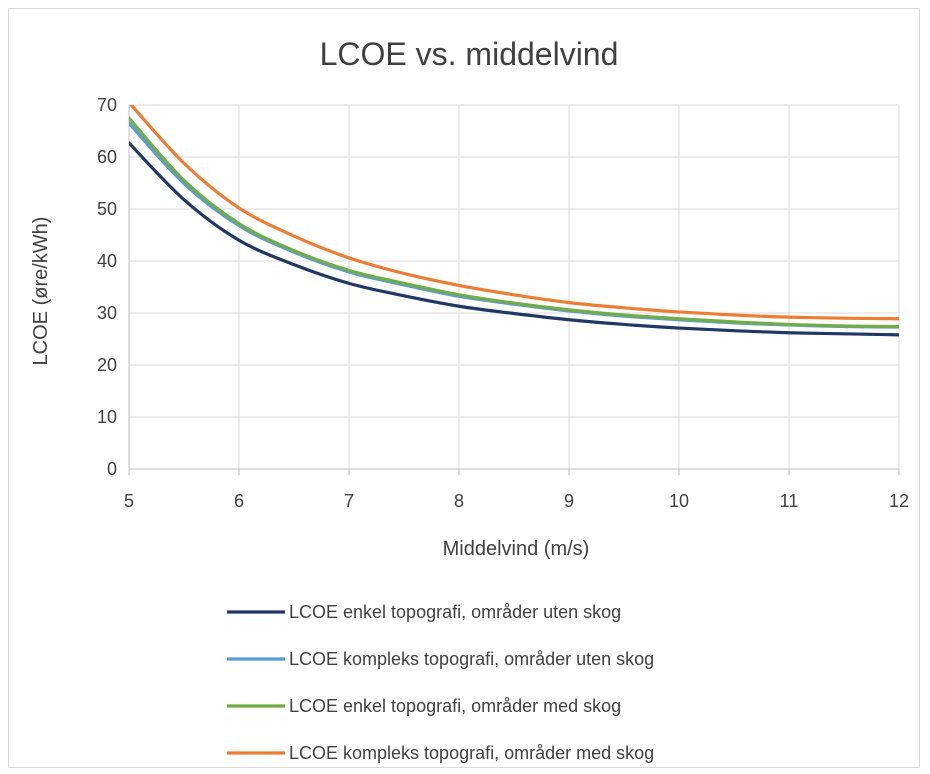 This screenshot has height=774, width=930. Describe the element at coordinates (41, 291) in the screenshot. I see `y-axis-title: LCOE (øre/kWh)` at that location.